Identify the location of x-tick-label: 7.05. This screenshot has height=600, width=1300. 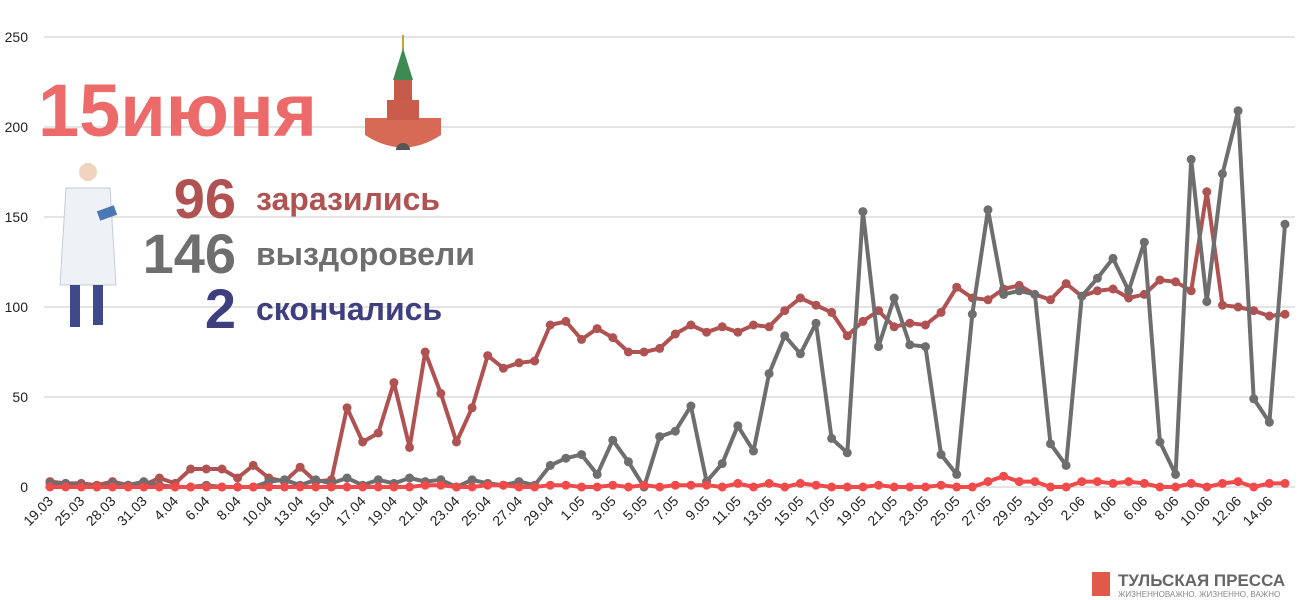
(666, 508).